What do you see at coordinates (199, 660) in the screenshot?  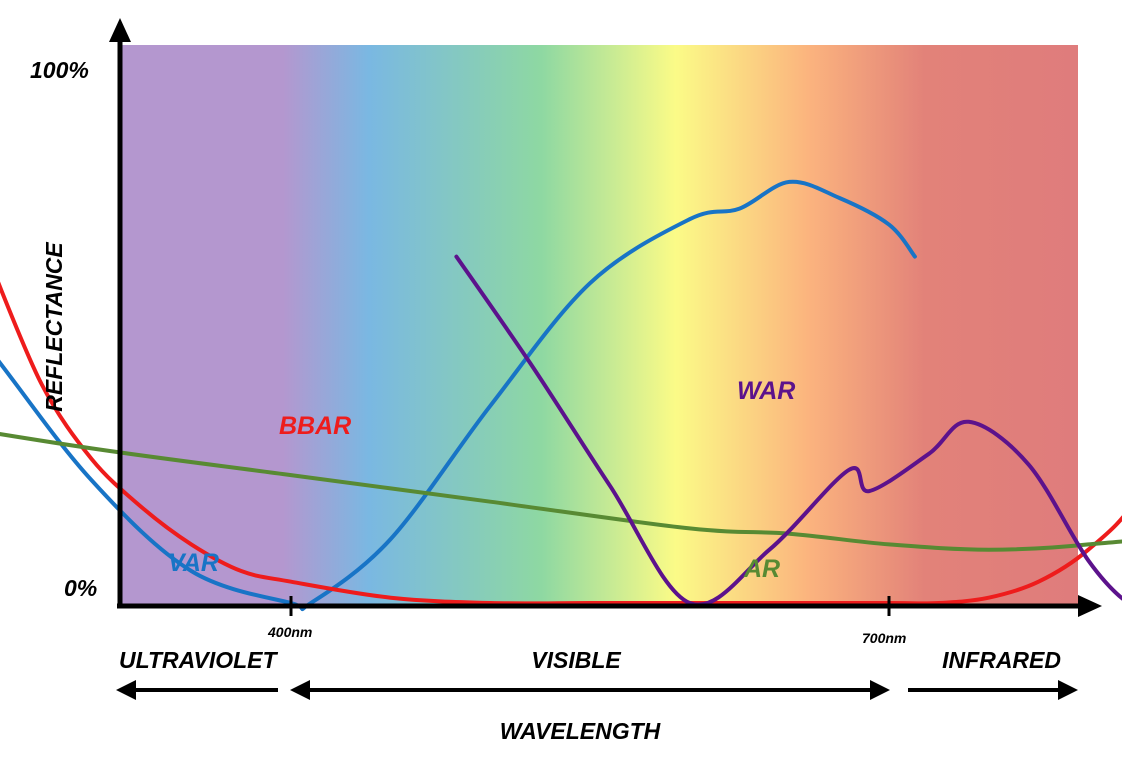 I see `region-label-ultraviolet: ULTRAVIOLET` at bounding box center [199, 660].